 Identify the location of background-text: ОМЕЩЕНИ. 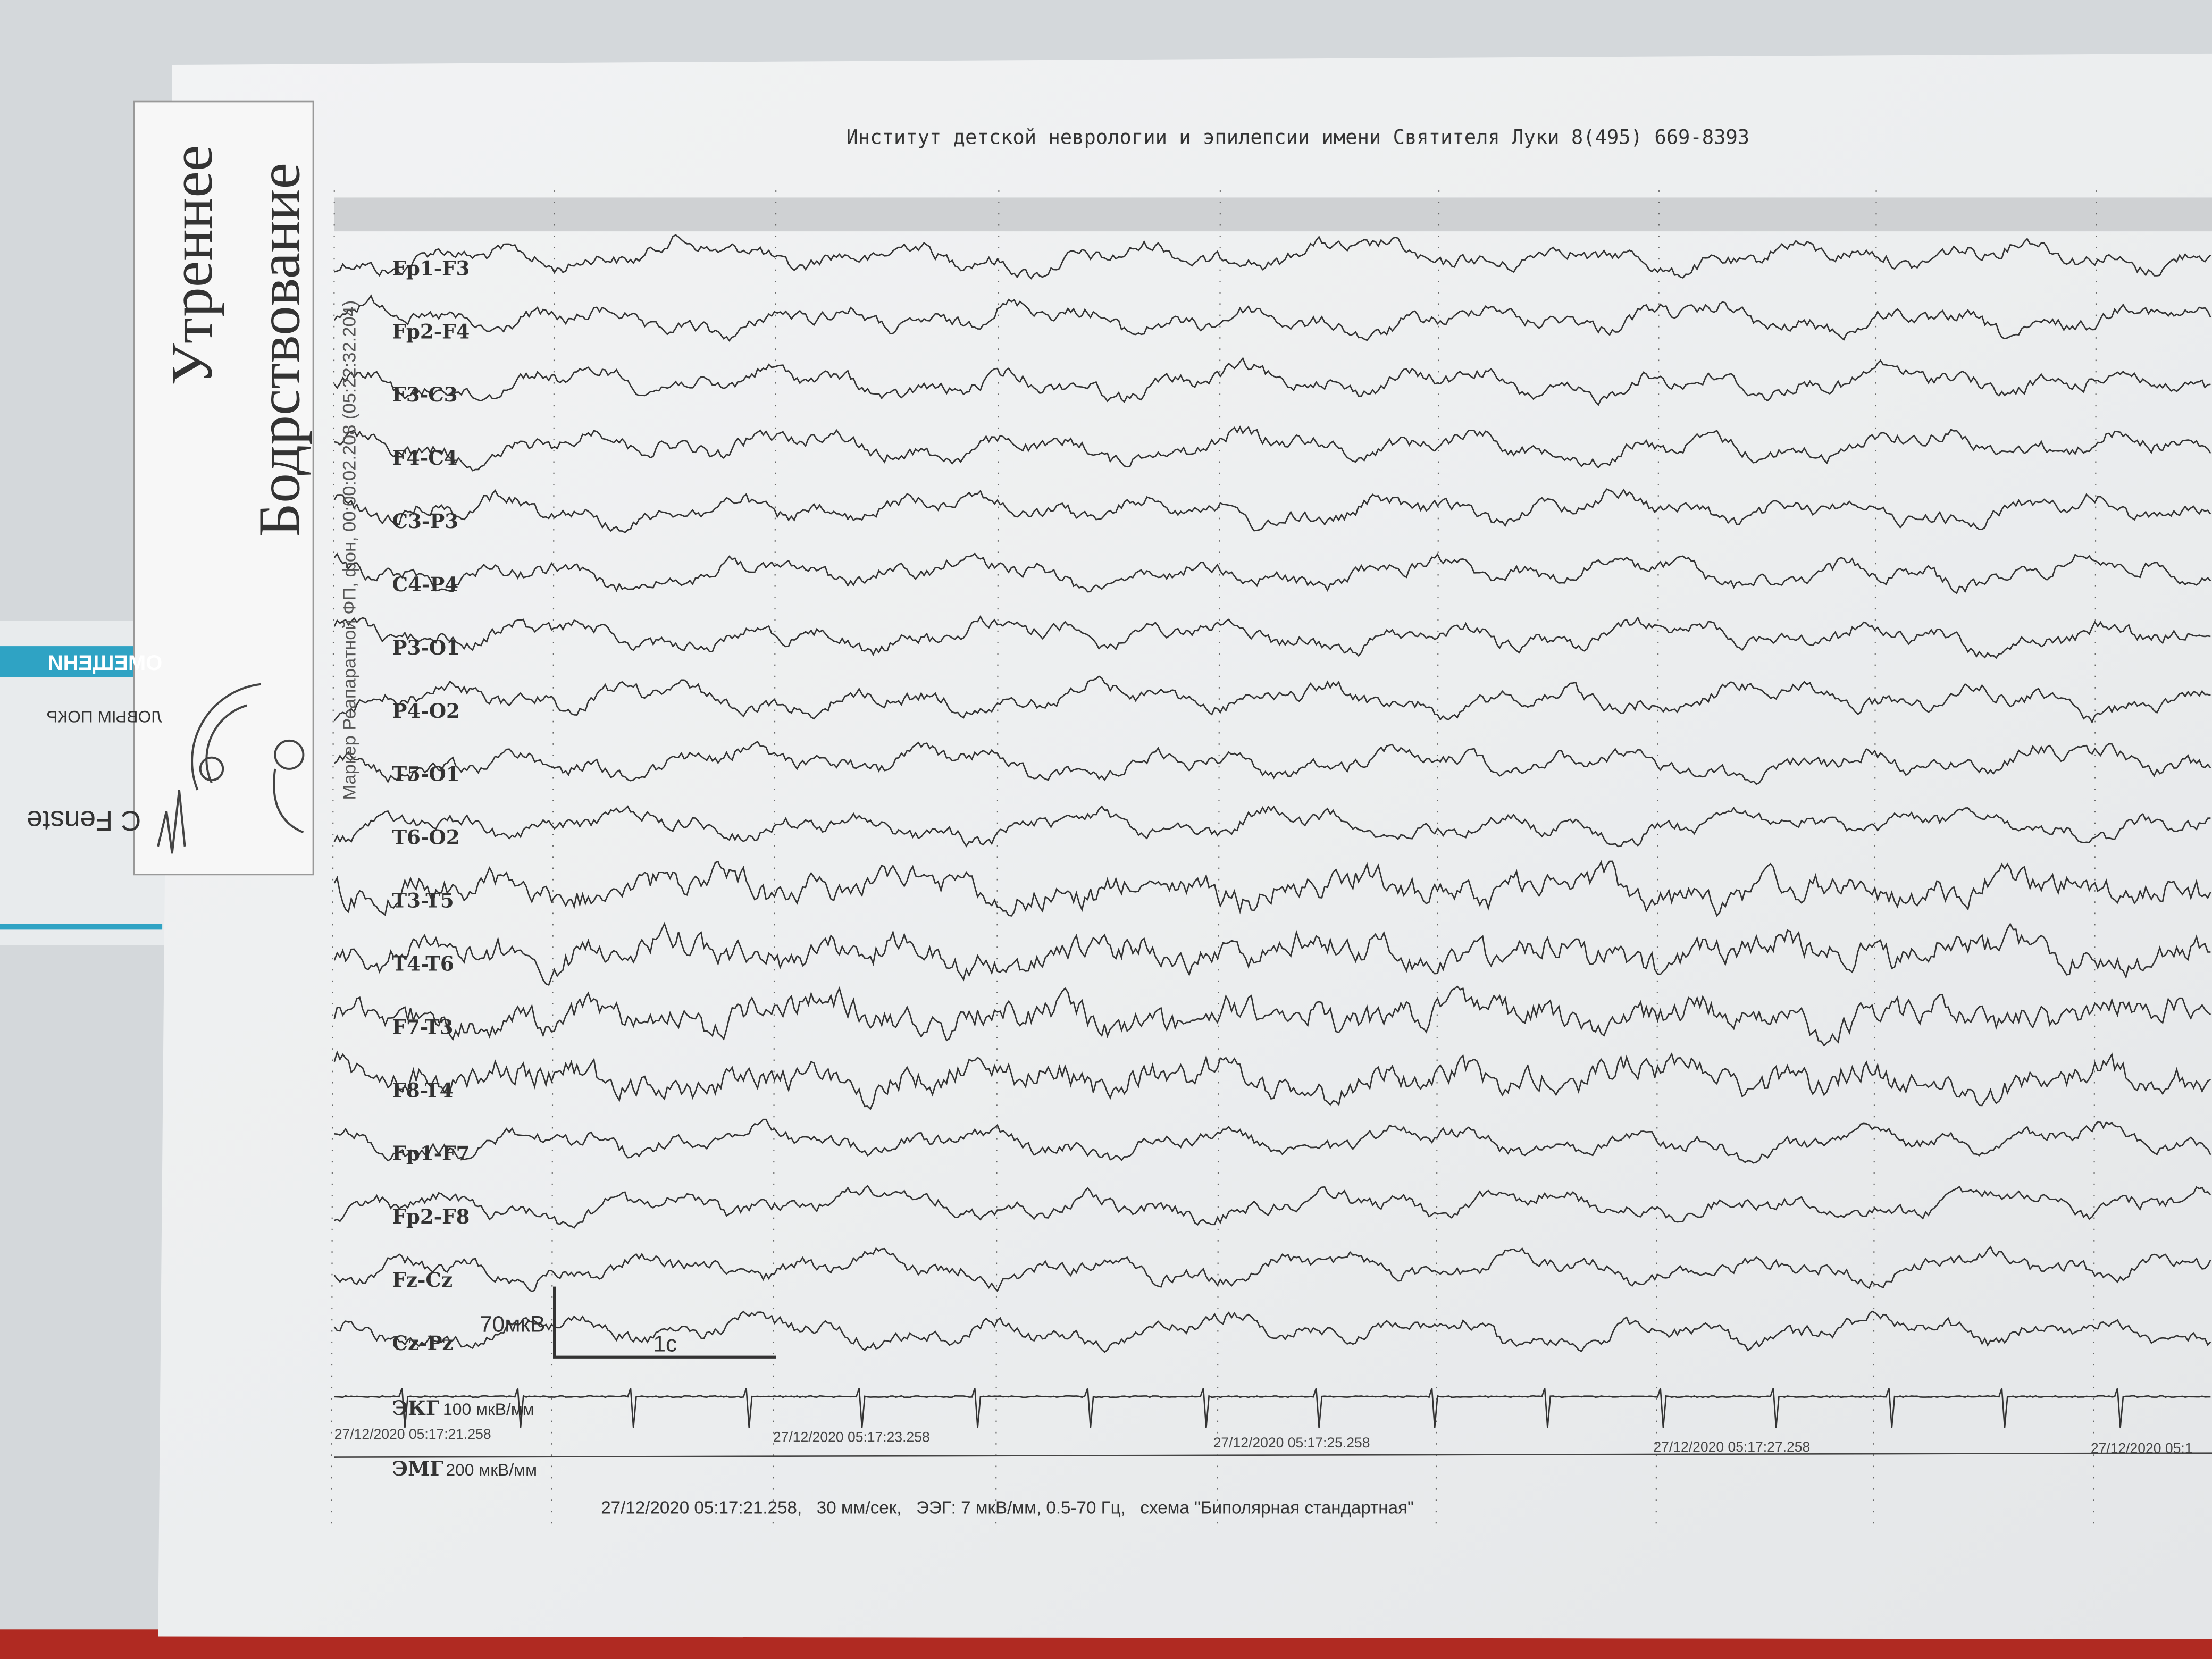
(105, 663).